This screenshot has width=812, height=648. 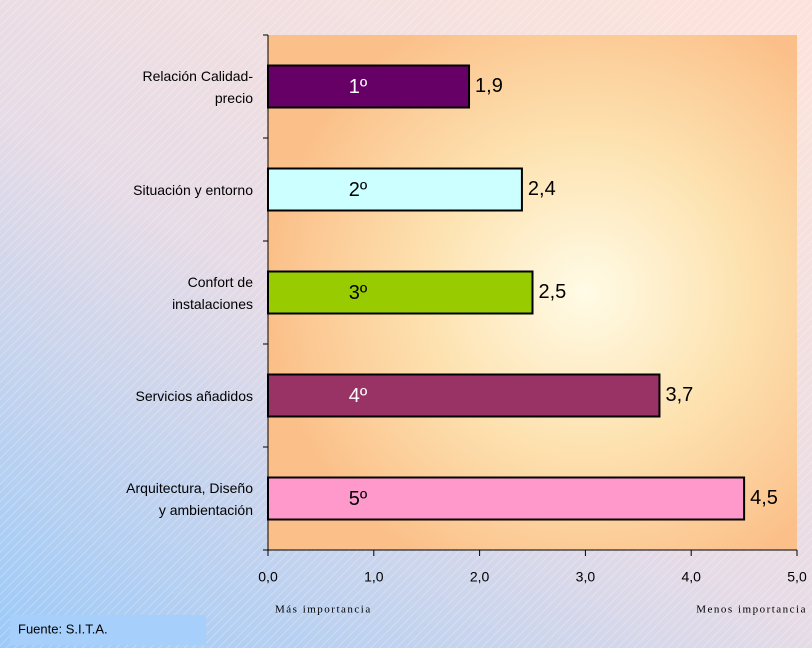 I want to click on x-high-label: Menos importancia, so click(x=751, y=610).